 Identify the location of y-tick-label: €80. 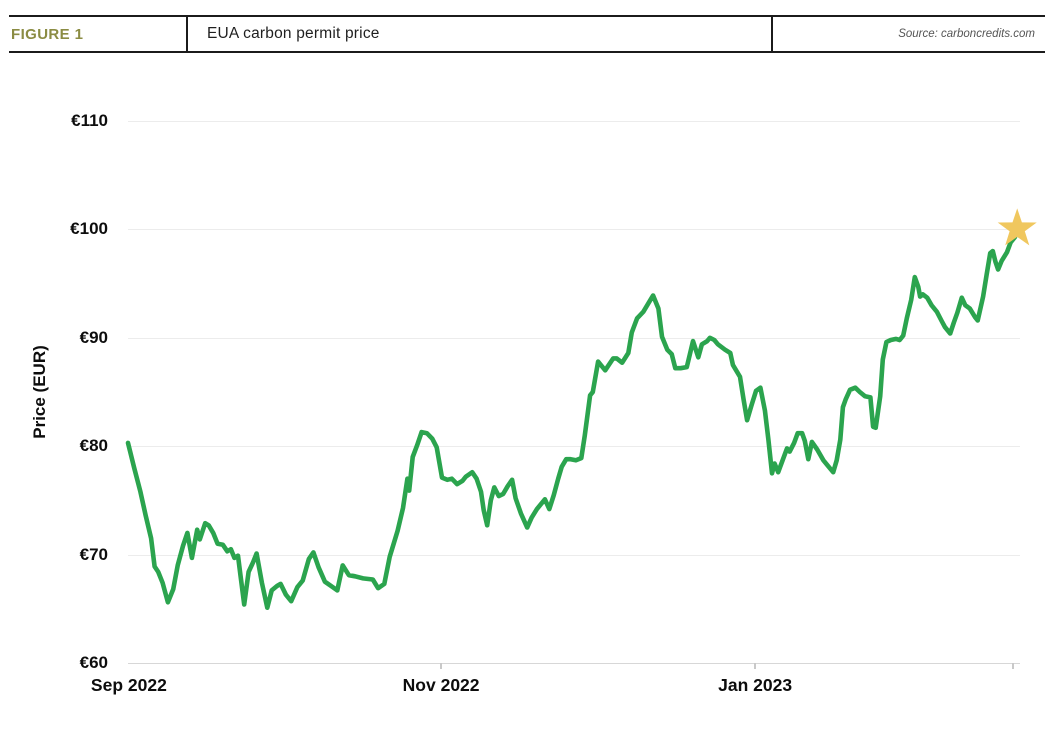
(93, 446).